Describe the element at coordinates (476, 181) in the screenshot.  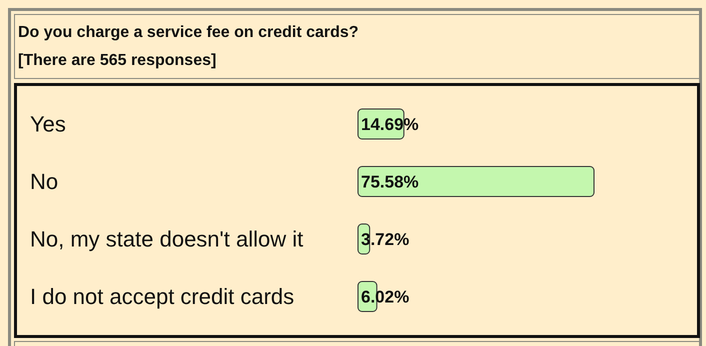
I see `bar` at that location.